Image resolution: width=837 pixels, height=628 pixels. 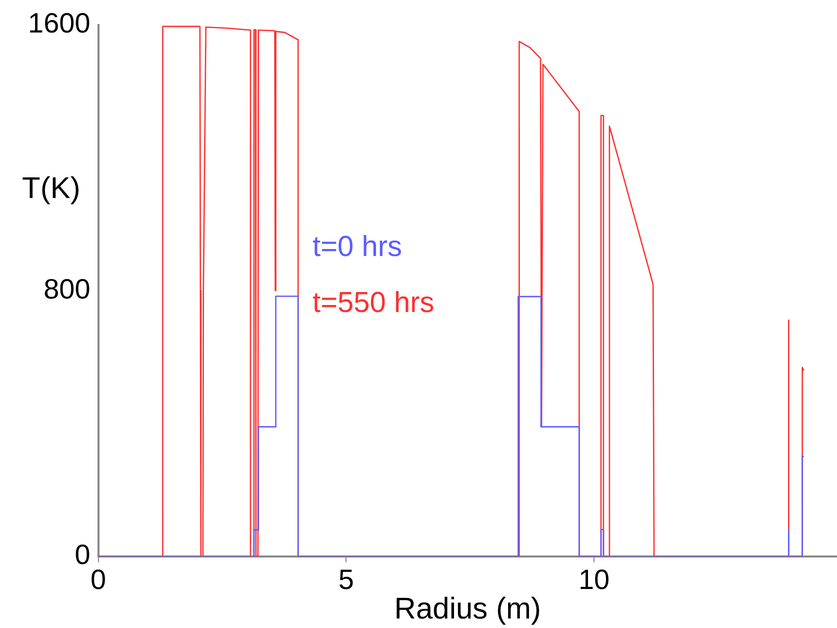 What do you see at coordinates (467, 609) in the screenshot?
I see `x-axis-title: Radius (m)` at bounding box center [467, 609].